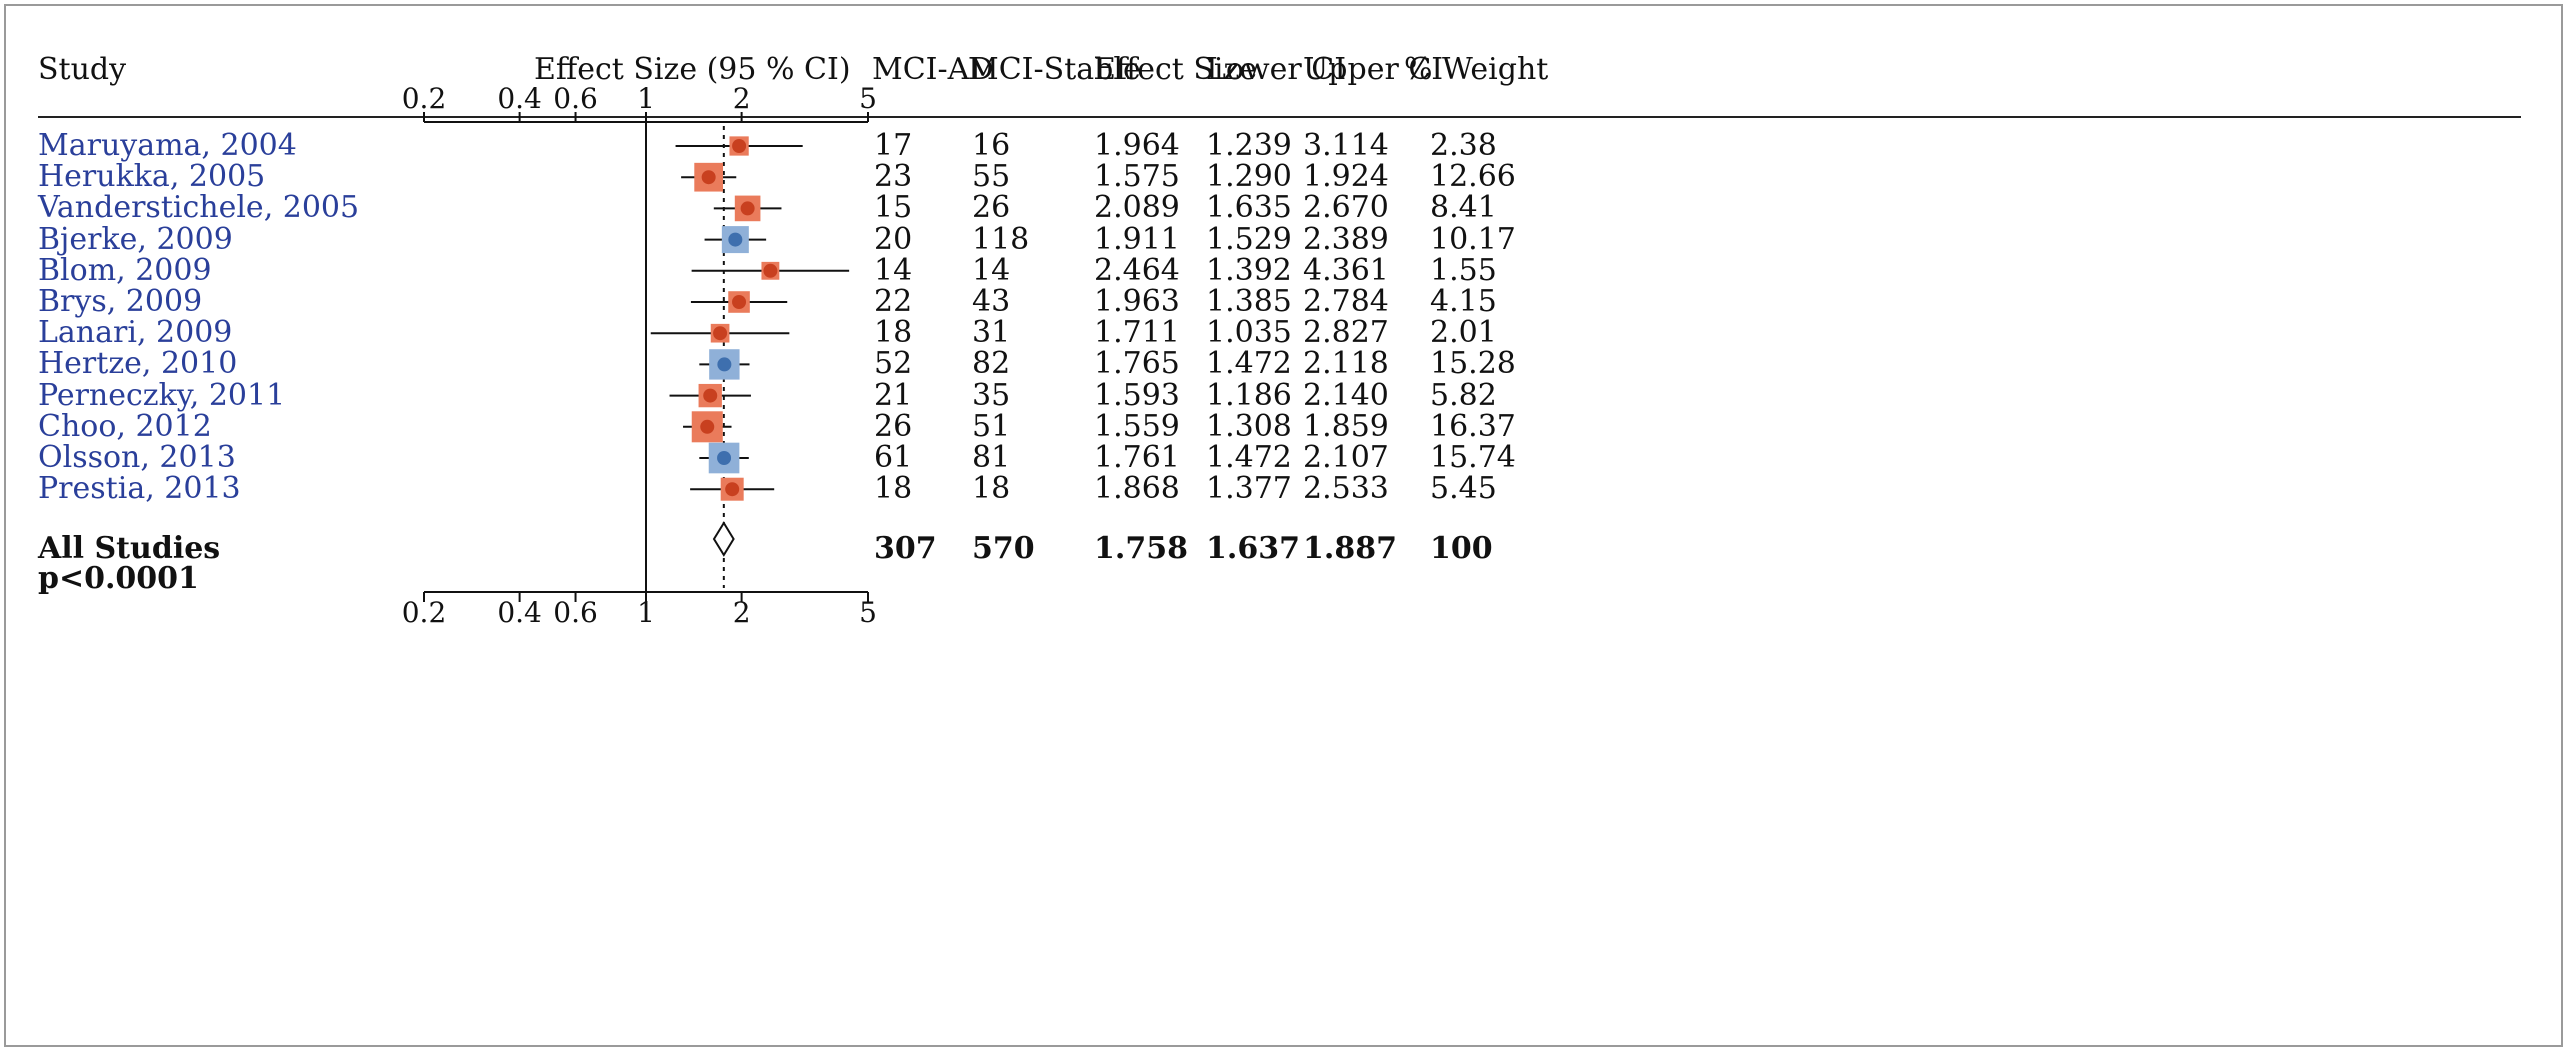 The width and height of the screenshot is (2569, 1053). I want to click on header-upper-ci: Upper CI, so click(1373, 69).